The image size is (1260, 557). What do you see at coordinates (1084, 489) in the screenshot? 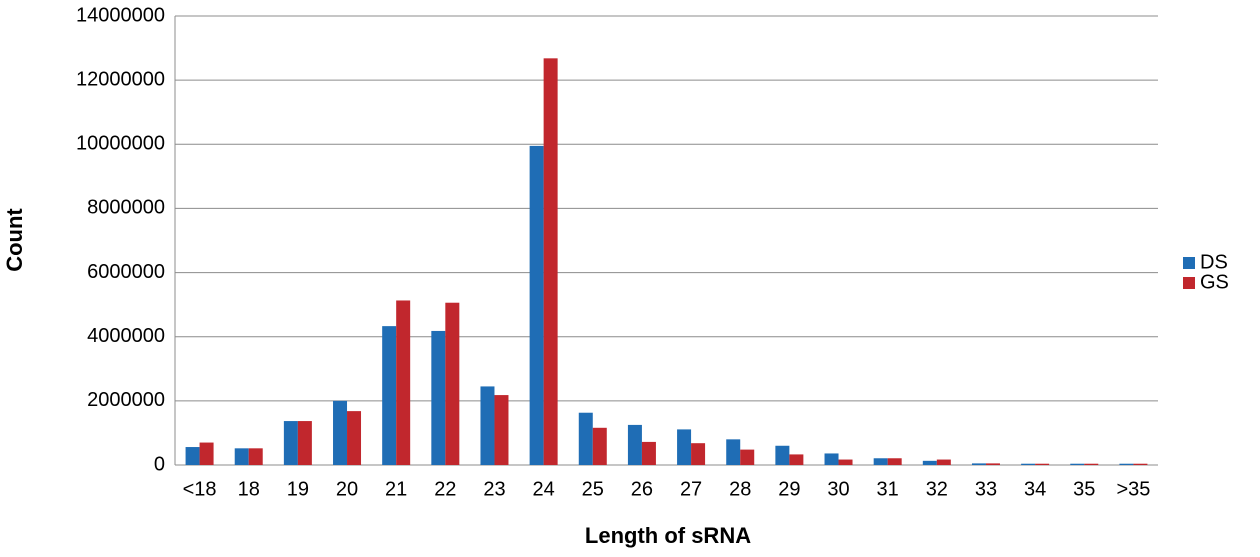
I see `x-tick-label: 35` at bounding box center [1084, 489].